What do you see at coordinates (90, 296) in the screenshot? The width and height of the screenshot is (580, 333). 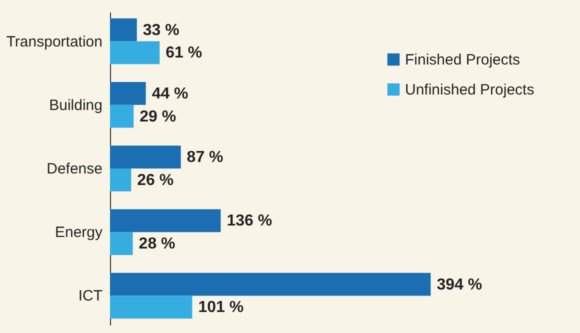 I see `y-tick-label: ICT` at bounding box center [90, 296].